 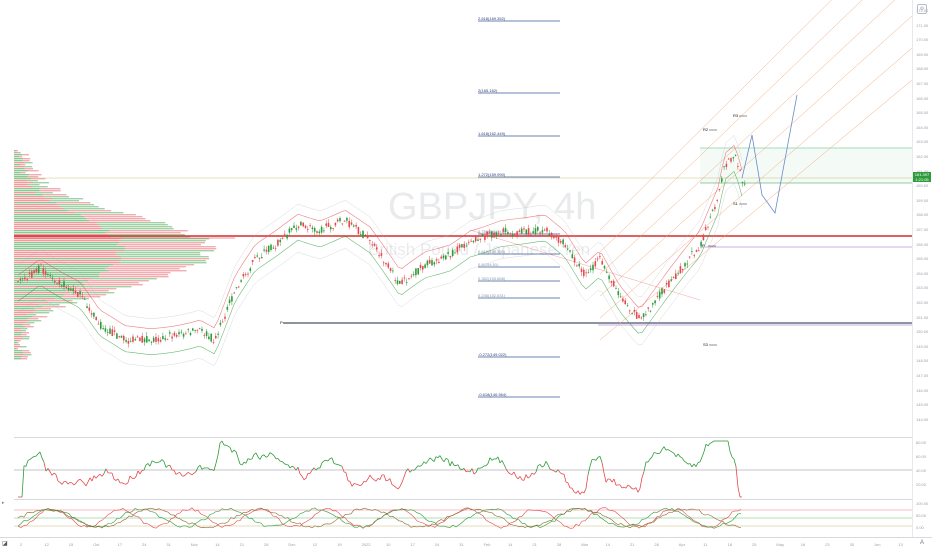 What do you see at coordinates (922, 9) in the screenshot?
I see `chart-settings-icon: ⚙` at bounding box center [922, 9].